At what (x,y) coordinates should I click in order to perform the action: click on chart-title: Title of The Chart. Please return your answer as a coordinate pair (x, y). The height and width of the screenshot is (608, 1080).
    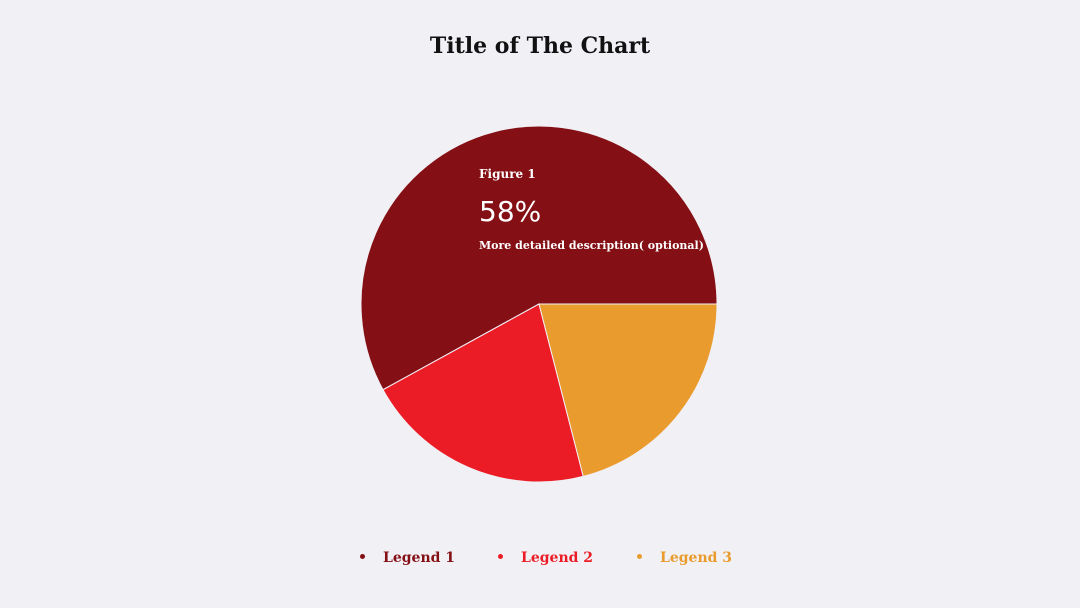
    Looking at the image, I should click on (540, 46).